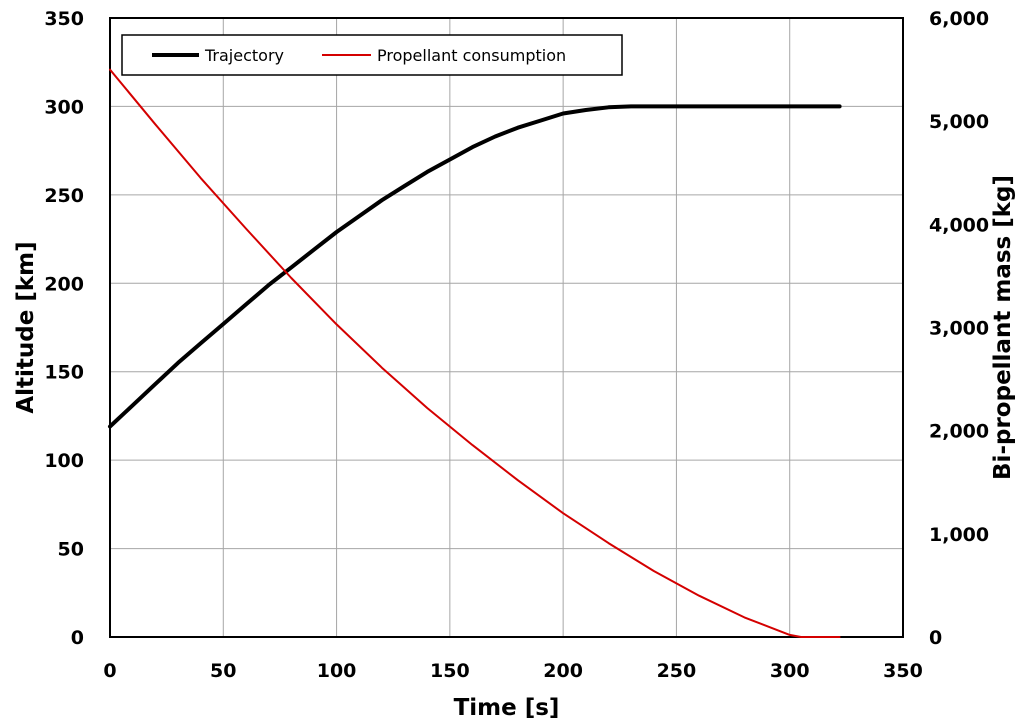 The width and height of the screenshot is (1027, 723). What do you see at coordinates (64, 19) in the screenshot?
I see `y-left-tick-label: 350` at bounding box center [64, 19].